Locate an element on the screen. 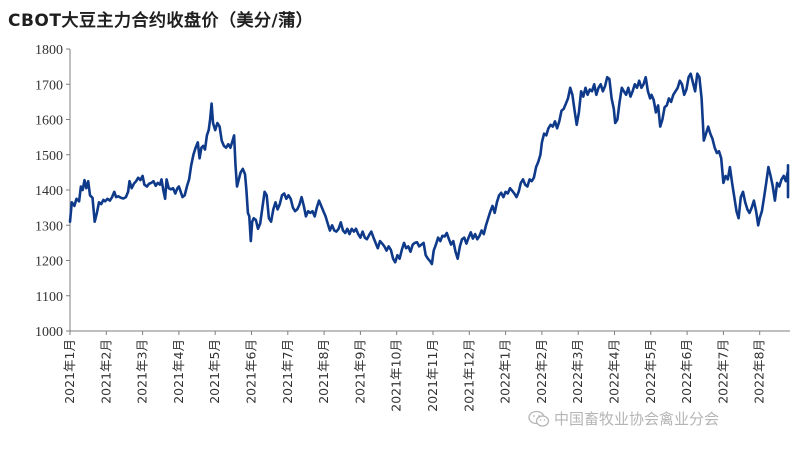 The height and width of the screenshot is (452, 800). y-tick-label: 1700 is located at coordinates (49, 85).